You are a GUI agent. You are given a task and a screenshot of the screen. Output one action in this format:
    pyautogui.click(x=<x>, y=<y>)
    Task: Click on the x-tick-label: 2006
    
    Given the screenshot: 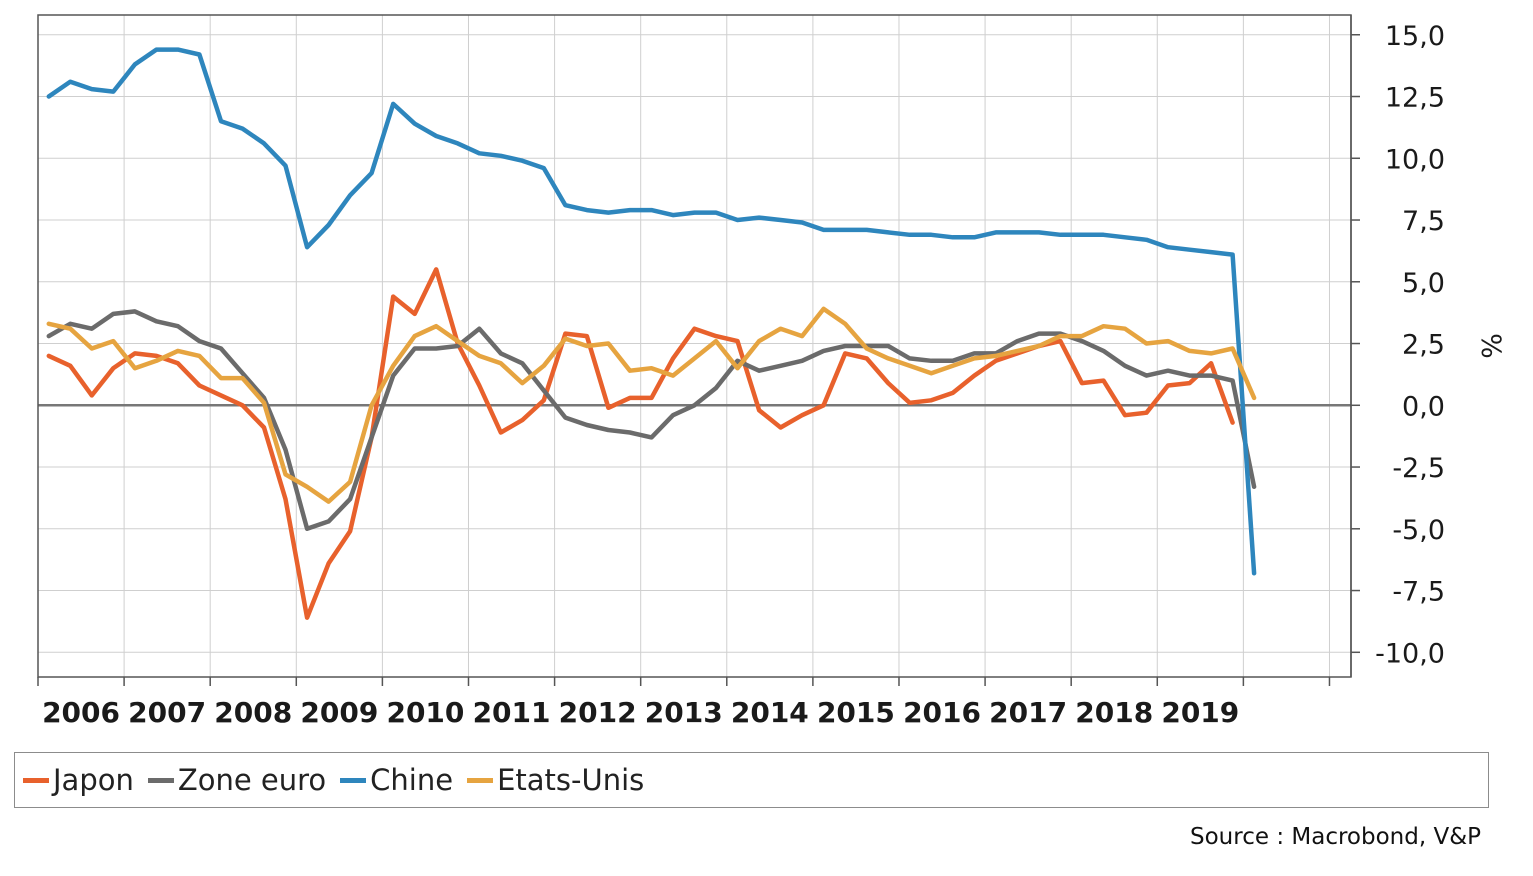 What is the action you would take?
    pyautogui.click(x=81, y=712)
    